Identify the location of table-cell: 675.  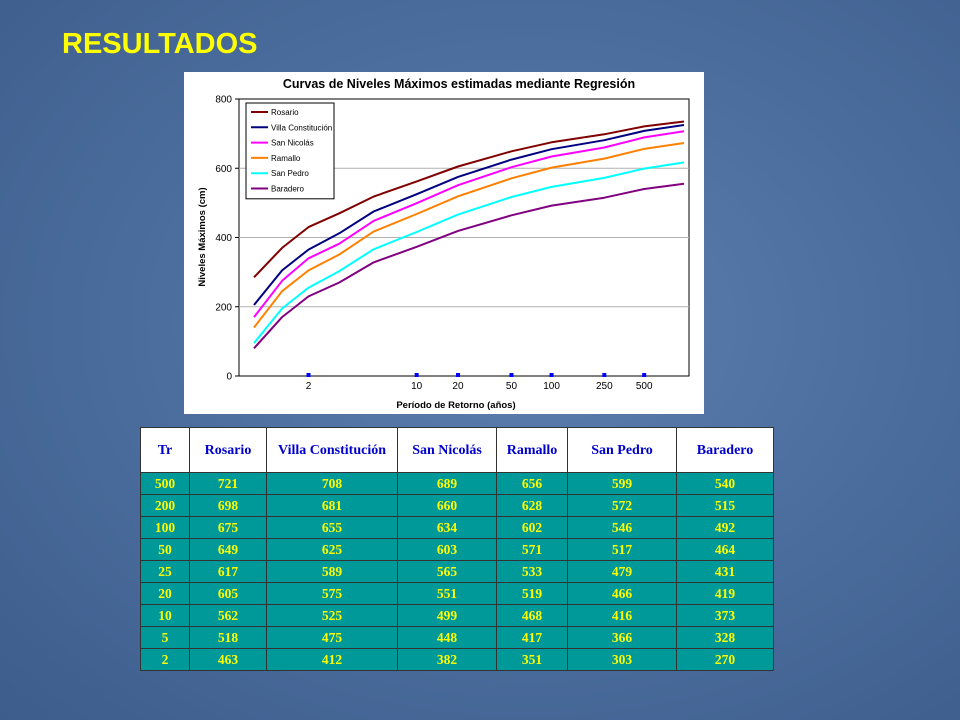
(228, 527).